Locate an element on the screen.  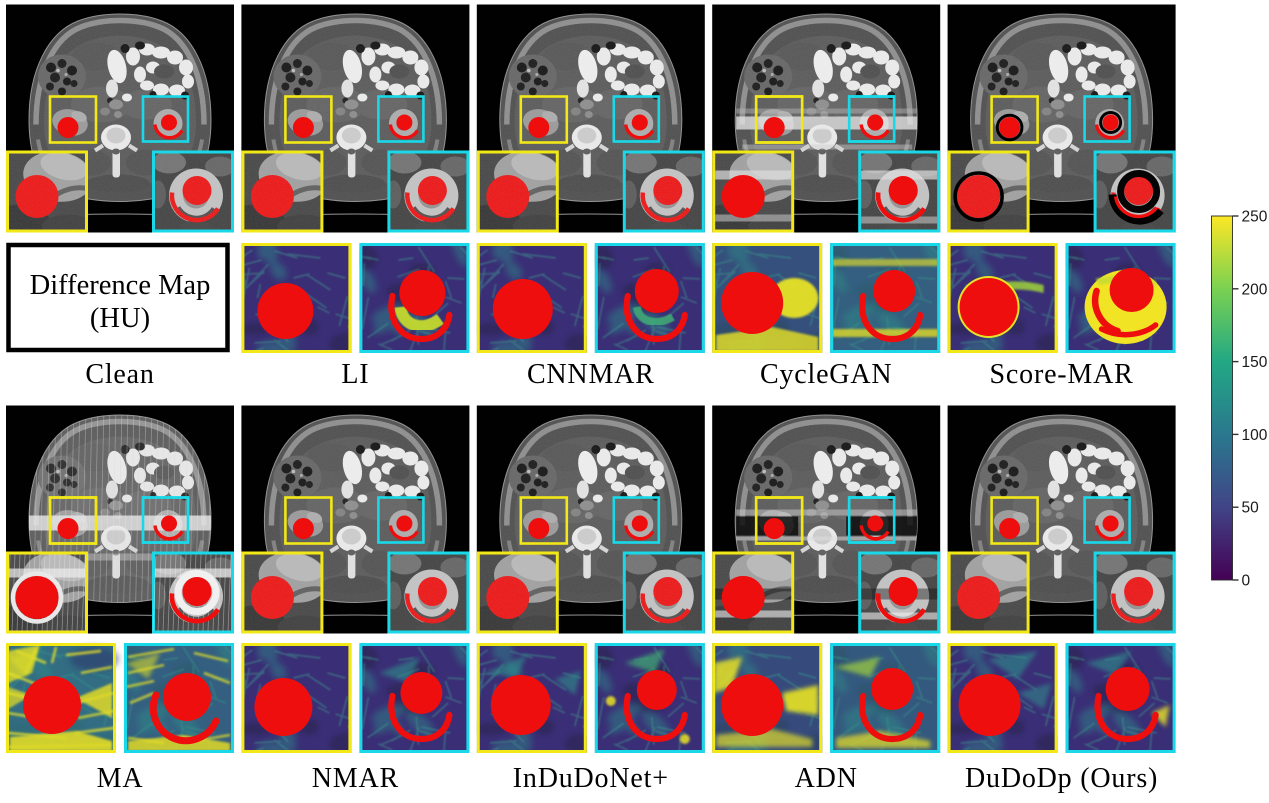
svg-text: 150 is located at coordinates (1255, 362).